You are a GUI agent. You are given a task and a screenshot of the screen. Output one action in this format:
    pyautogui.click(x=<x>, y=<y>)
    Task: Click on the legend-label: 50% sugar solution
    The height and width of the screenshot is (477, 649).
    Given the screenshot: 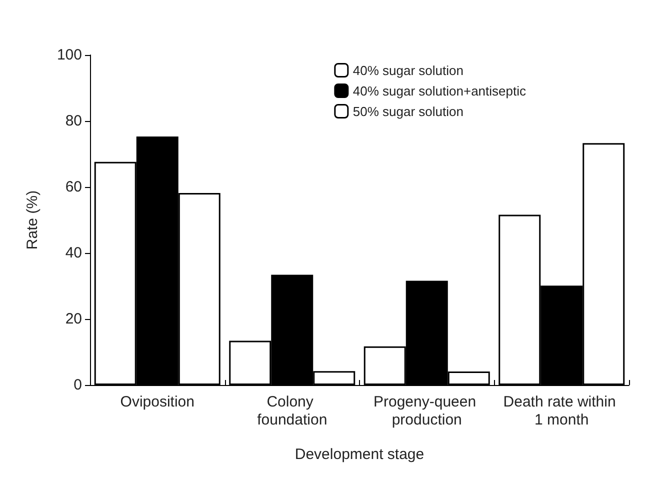 What is the action you would take?
    pyautogui.click(x=408, y=111)
    